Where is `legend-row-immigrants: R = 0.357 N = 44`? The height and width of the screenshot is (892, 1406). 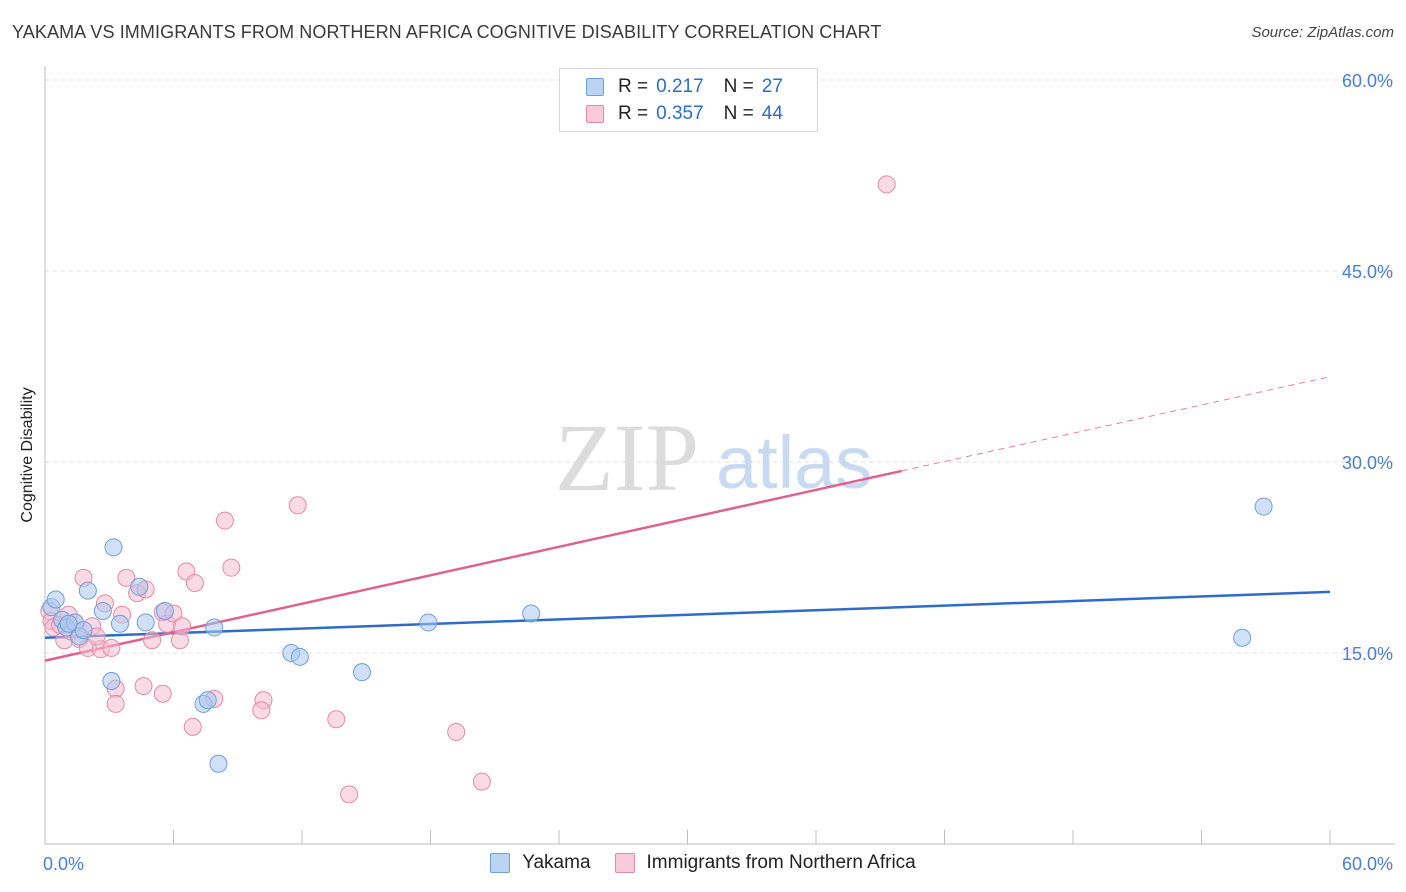 legend-row-immigrants: R = 0.357 N = 44 is located at coordinates (684, 114).